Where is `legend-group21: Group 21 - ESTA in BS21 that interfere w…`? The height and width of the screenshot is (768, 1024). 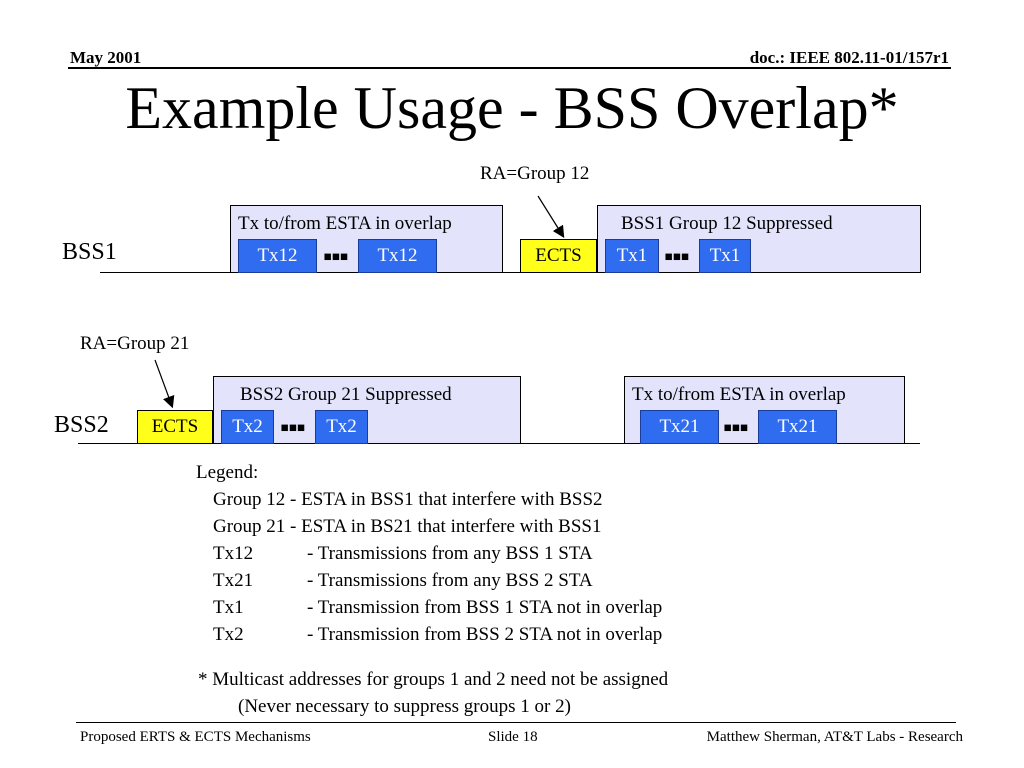
legend-group21: Group 21 - ESTA in BS21 that interfere w… is located at coordinates (407, 526).